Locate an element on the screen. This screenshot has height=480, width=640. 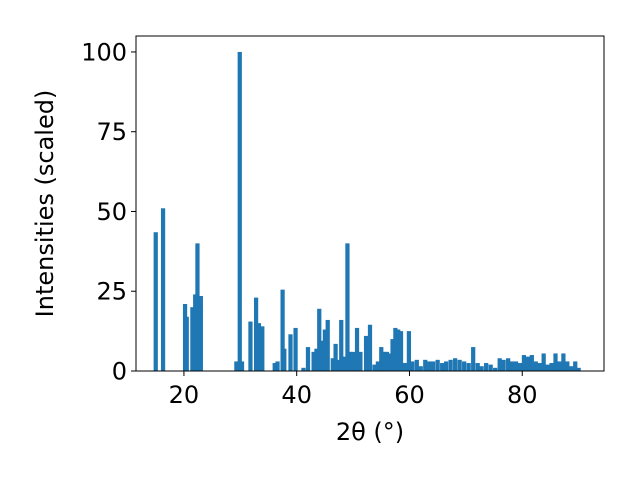
x-tick-label: 20 is located at coordinates (184, 395).